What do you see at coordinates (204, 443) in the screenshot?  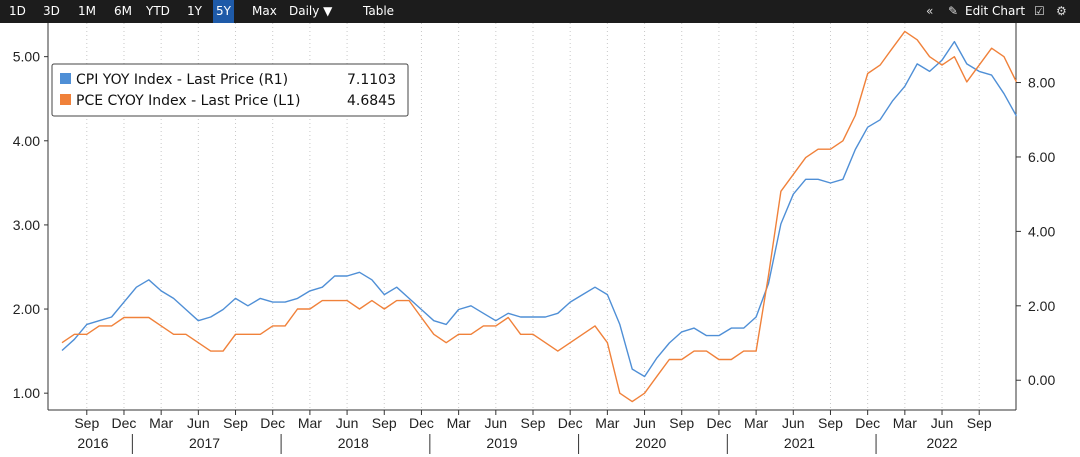 I see `x-year-label: 2017` at bounding box center [204, 443].